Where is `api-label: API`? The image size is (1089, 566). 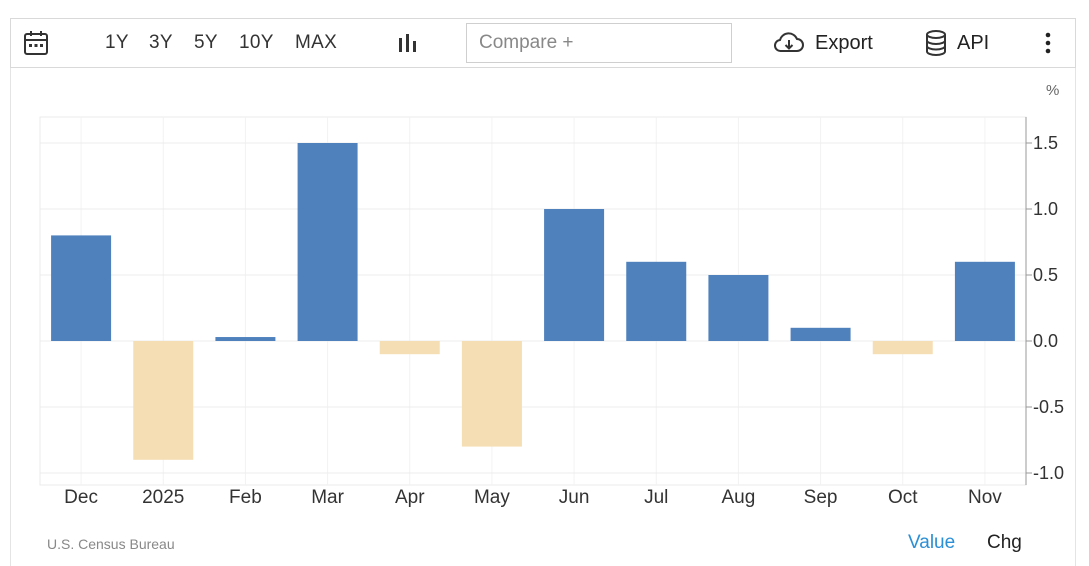 api-label: API is located at coordinates (973, 42).